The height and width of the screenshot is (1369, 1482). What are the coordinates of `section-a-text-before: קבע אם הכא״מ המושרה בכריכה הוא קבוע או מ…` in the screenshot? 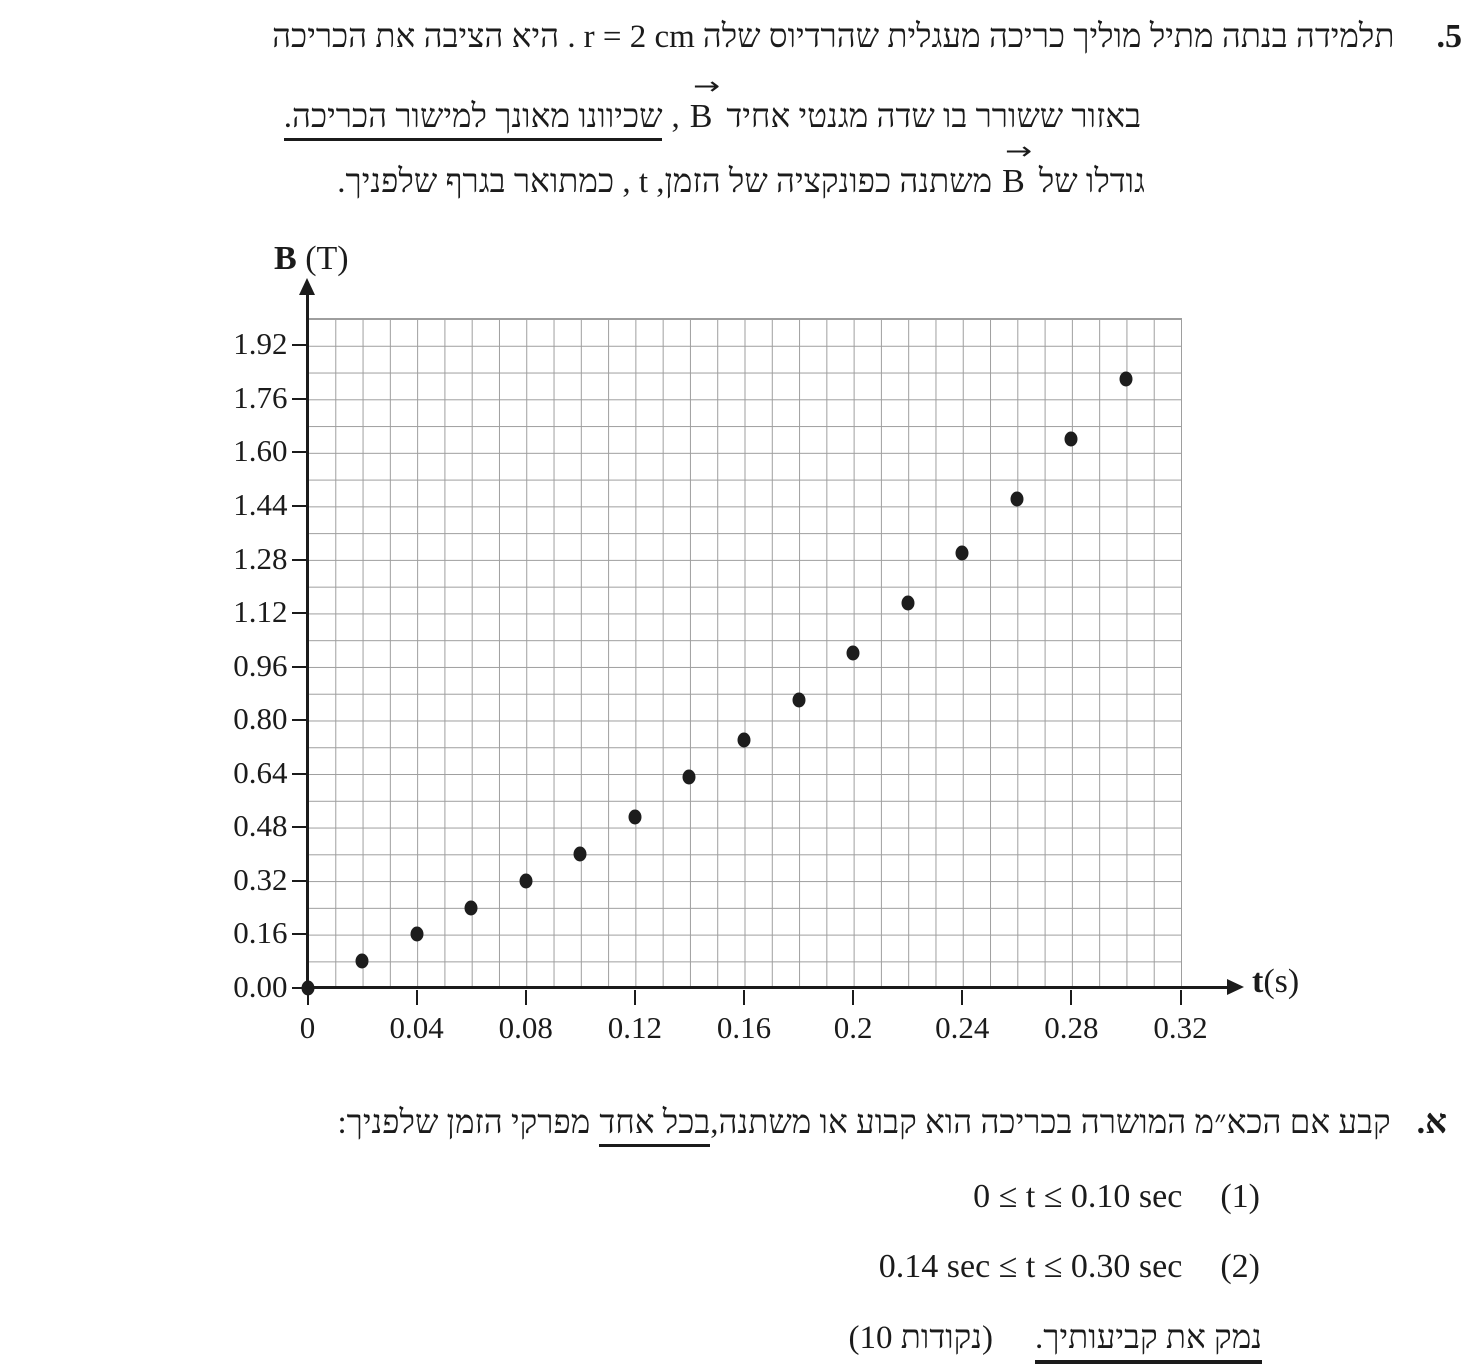 It's located at (1050, 1123).